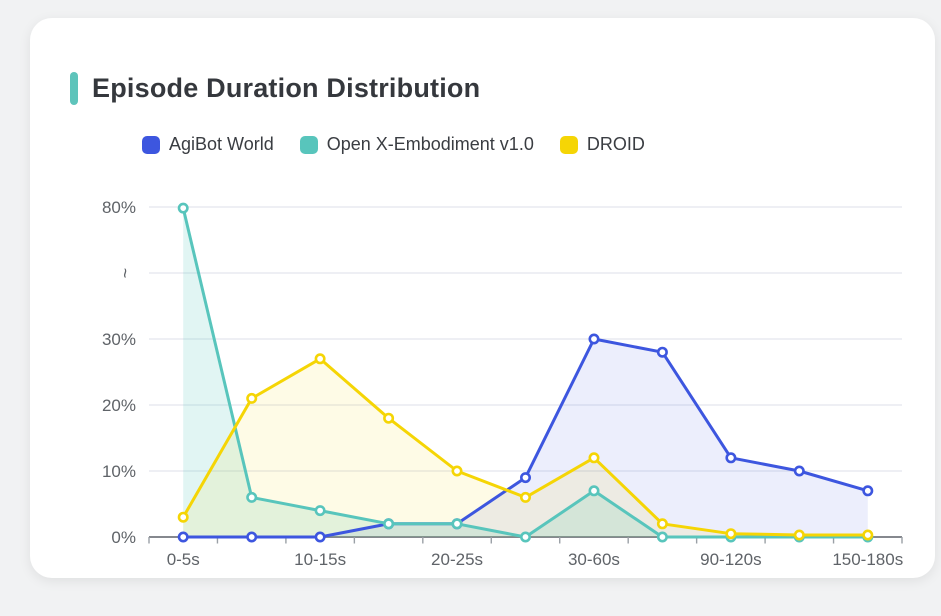  I want to click on legend: AgiBot World Open X-Embodiment v1.0 DROID, so click(393, 144).